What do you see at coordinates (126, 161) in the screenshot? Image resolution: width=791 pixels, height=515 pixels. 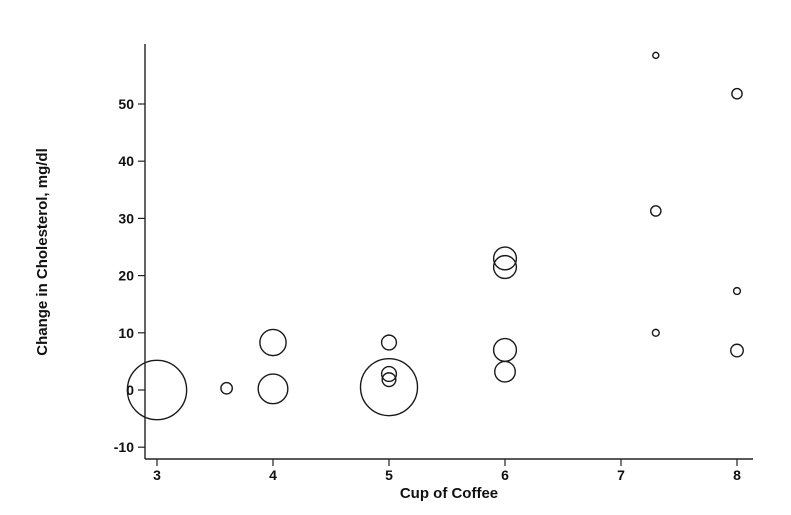 I see `y-tick-label: 40` at bounding box center [126, 161].